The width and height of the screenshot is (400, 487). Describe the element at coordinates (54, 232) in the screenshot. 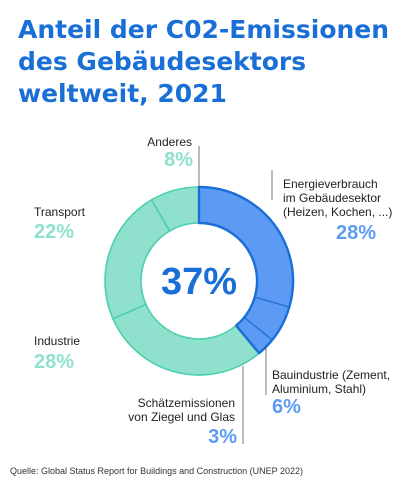

I see `pct-transport: 22%` at that location.